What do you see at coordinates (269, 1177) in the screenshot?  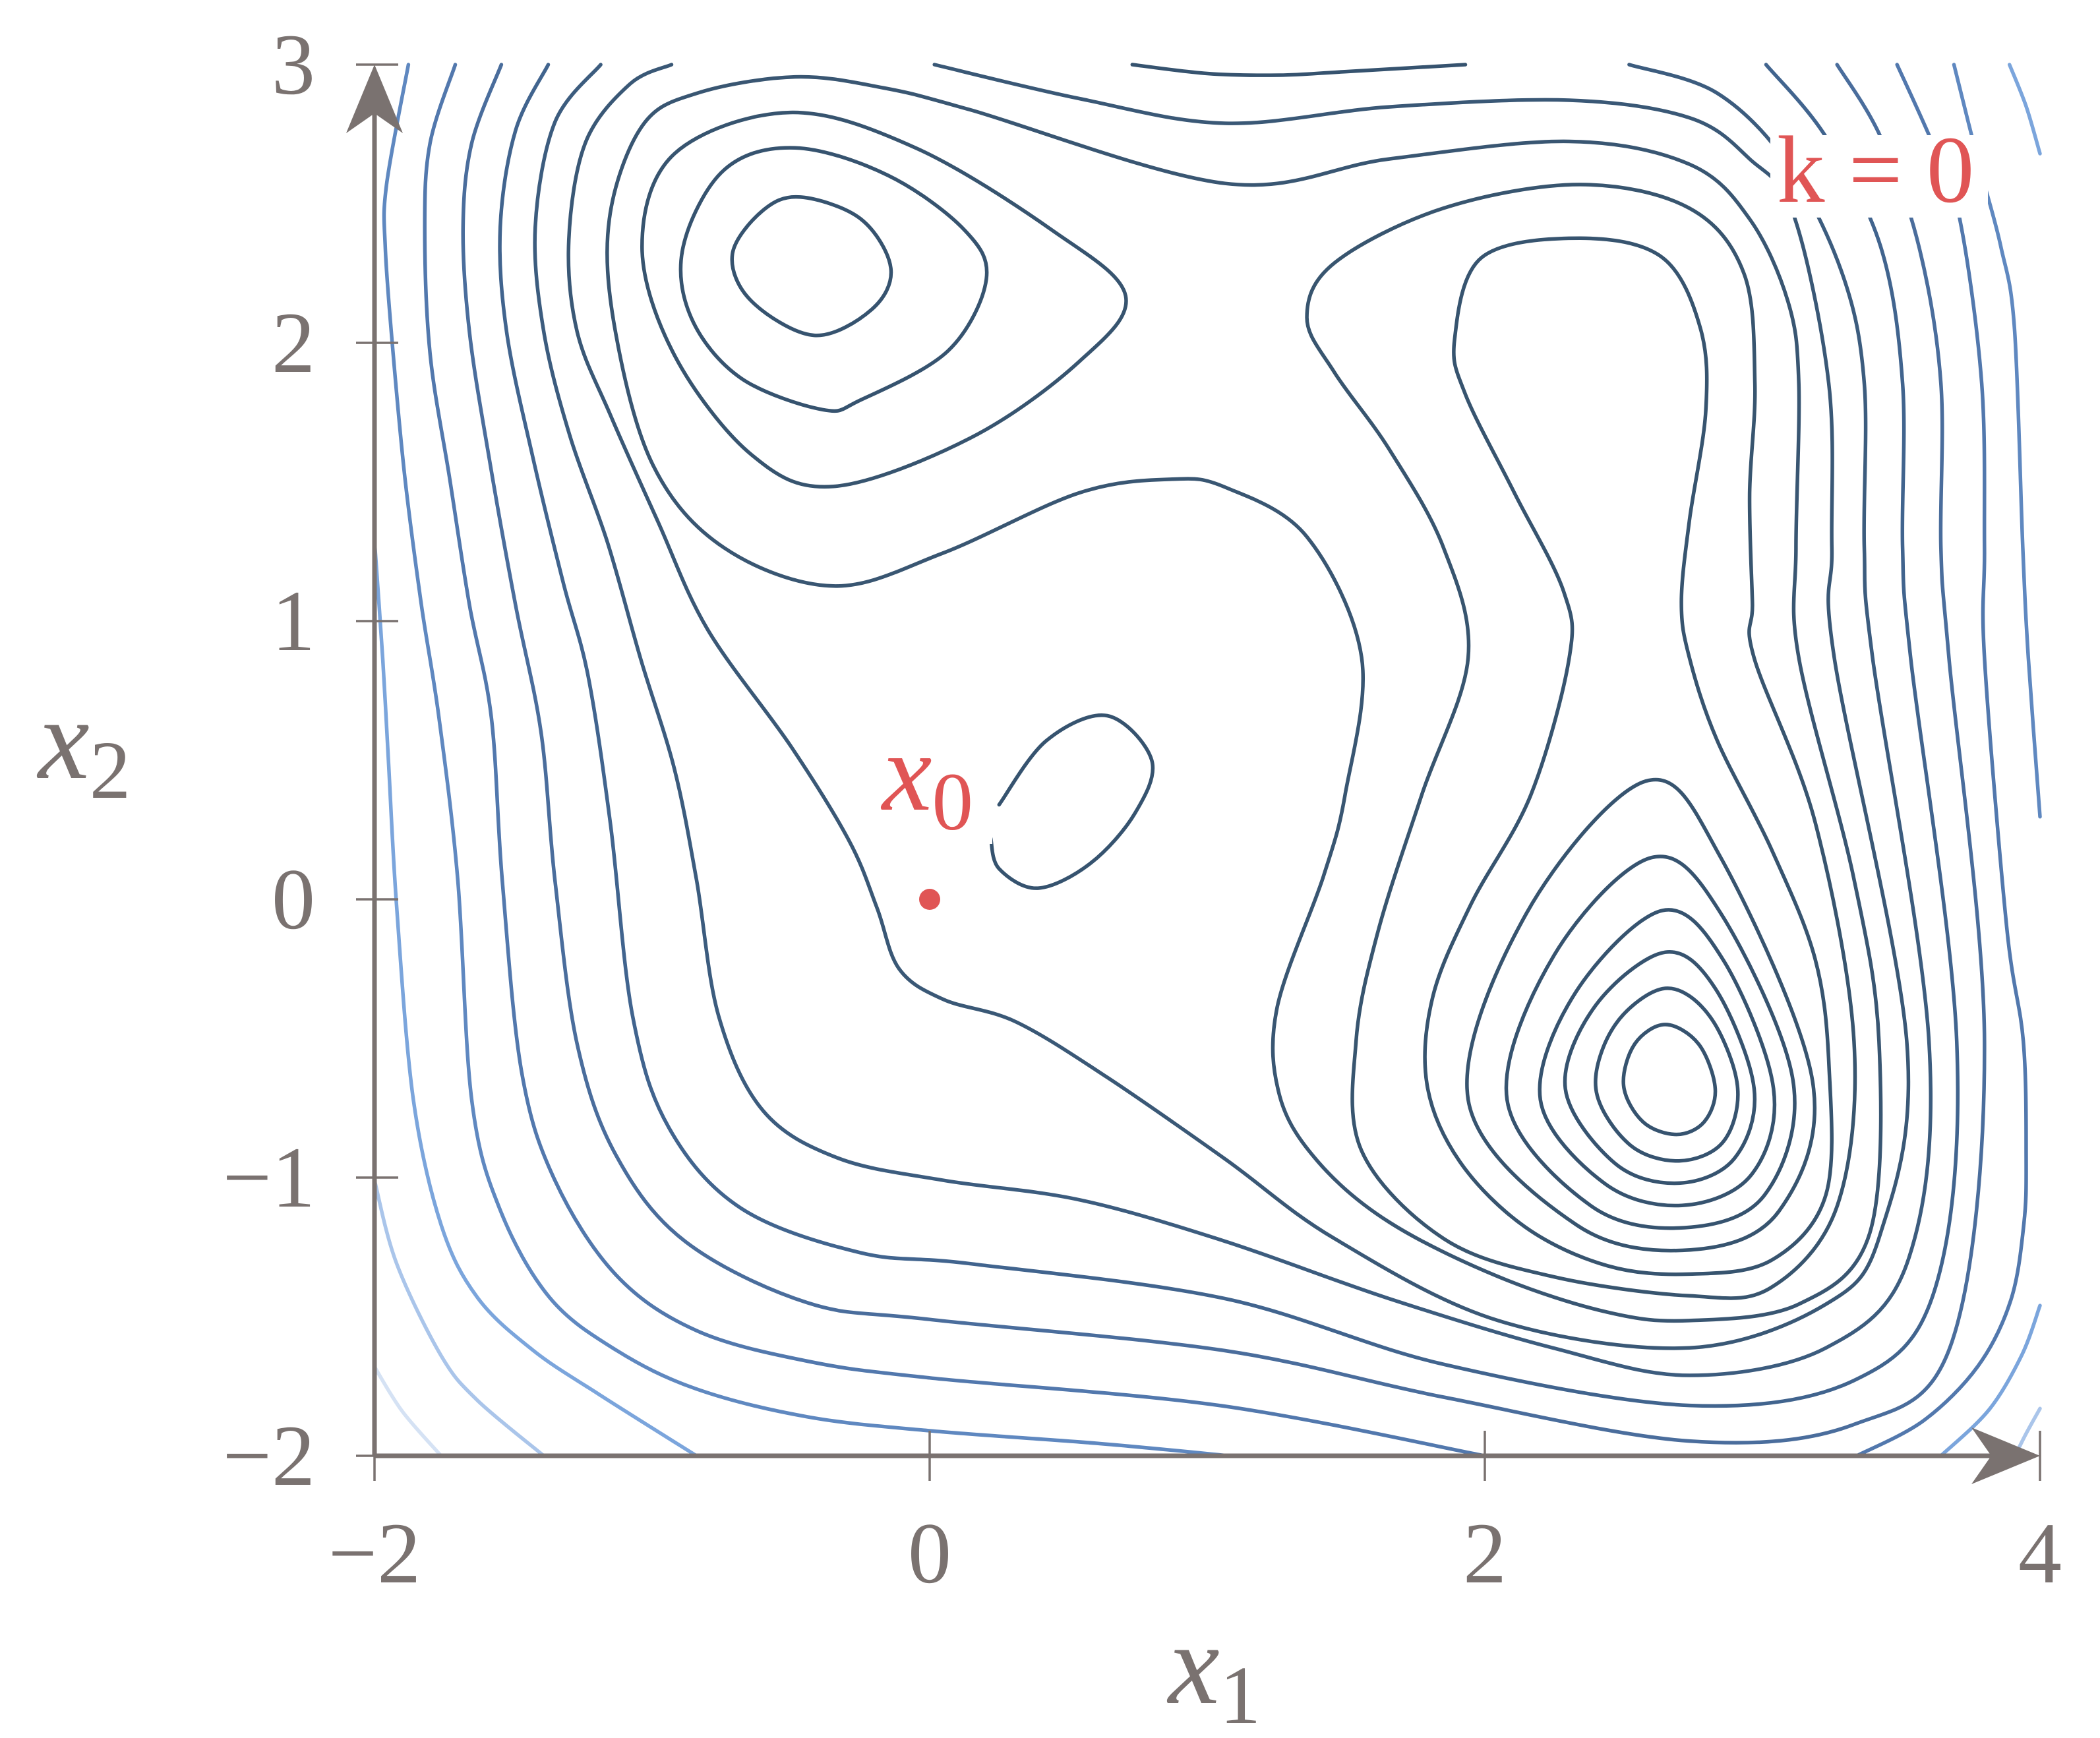 I see `y-tick-label: −1` at bounding box center [269, 1177].